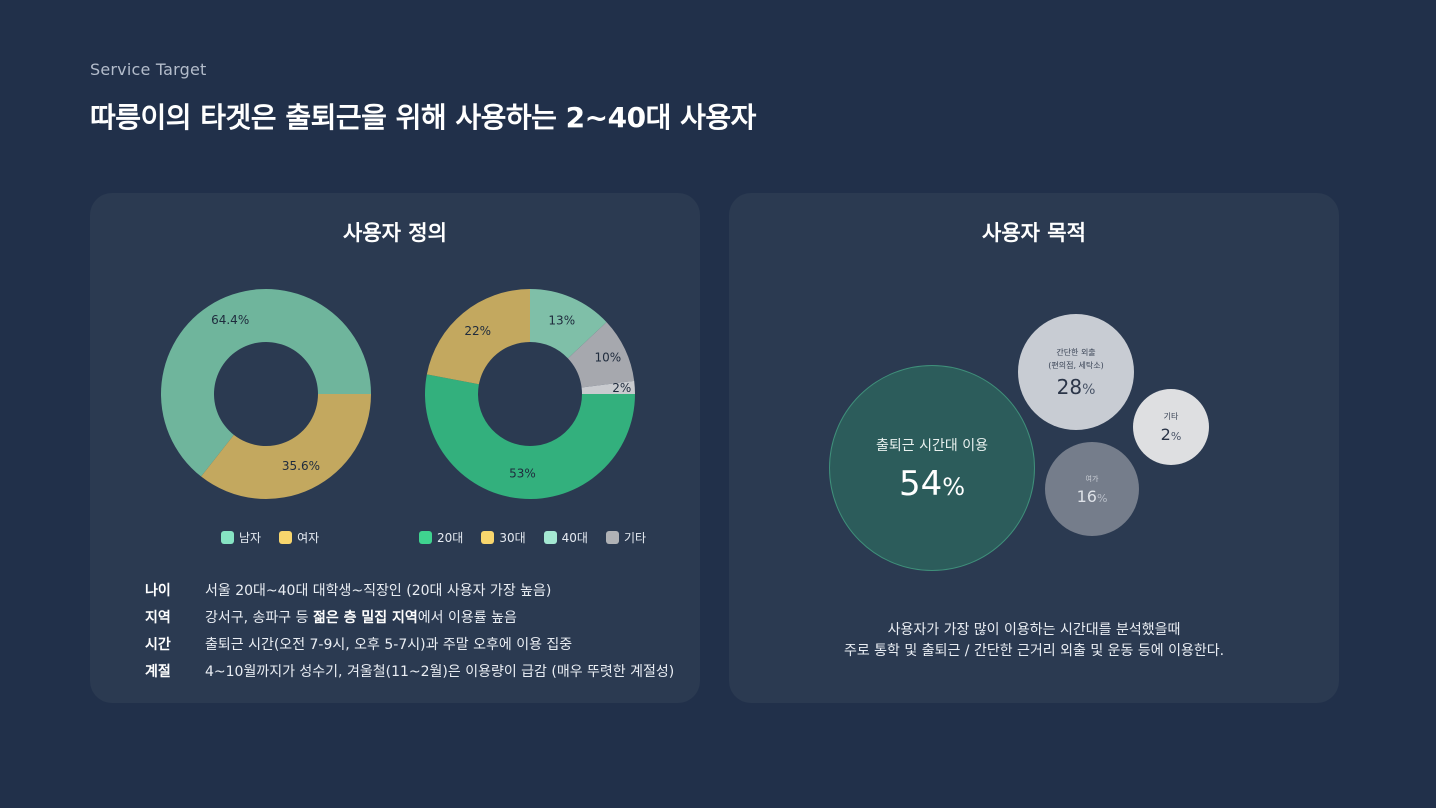 The image size is (1436, 808). What do you see at coordinates (1092, 478) in the screenshot?
I see `bubble-label: 여가` at bounding box center [1092, 478].